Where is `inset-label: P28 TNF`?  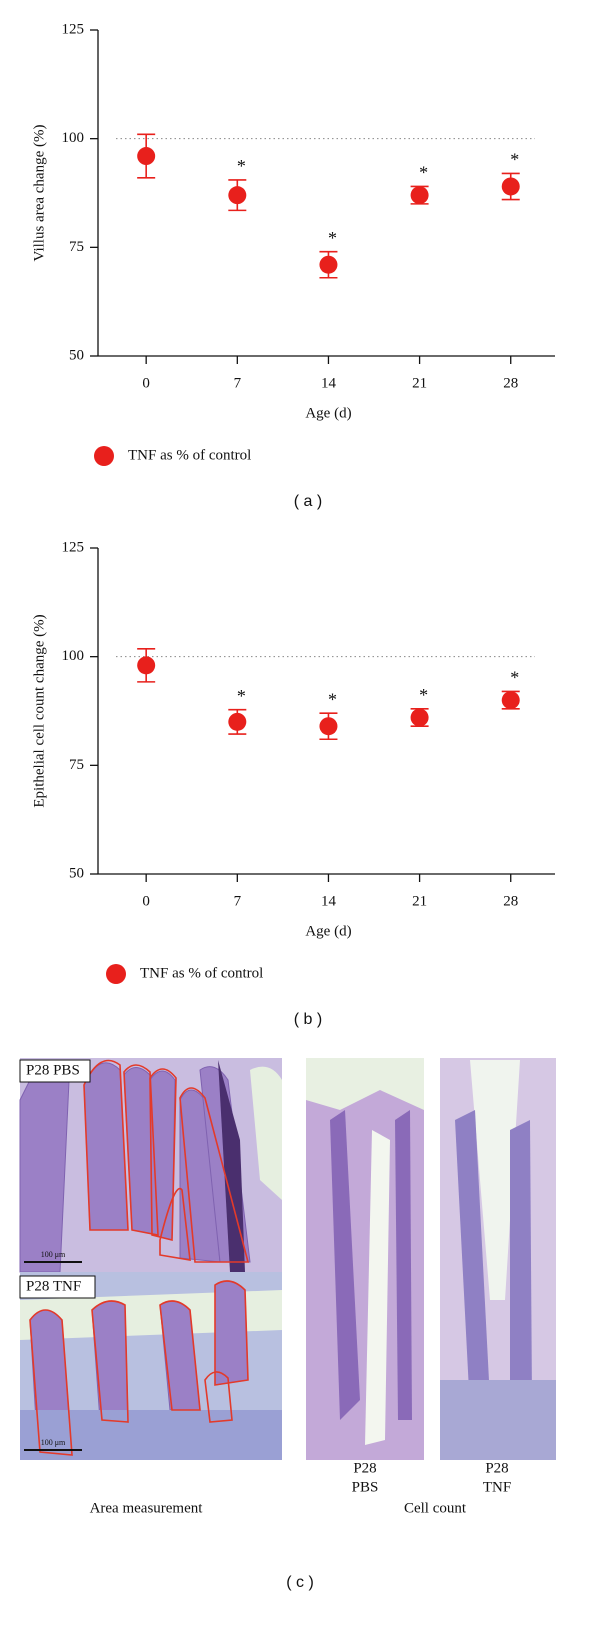 inset-label: P28 TNF is located at coordinates (53, 1286).